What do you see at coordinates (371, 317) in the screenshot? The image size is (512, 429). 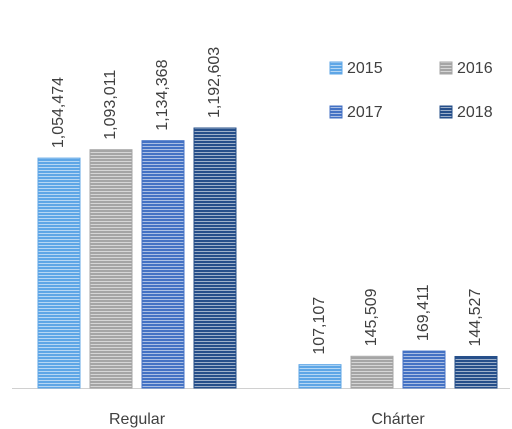 I see `data-label: 145,509` at bounding box center [371, 317].